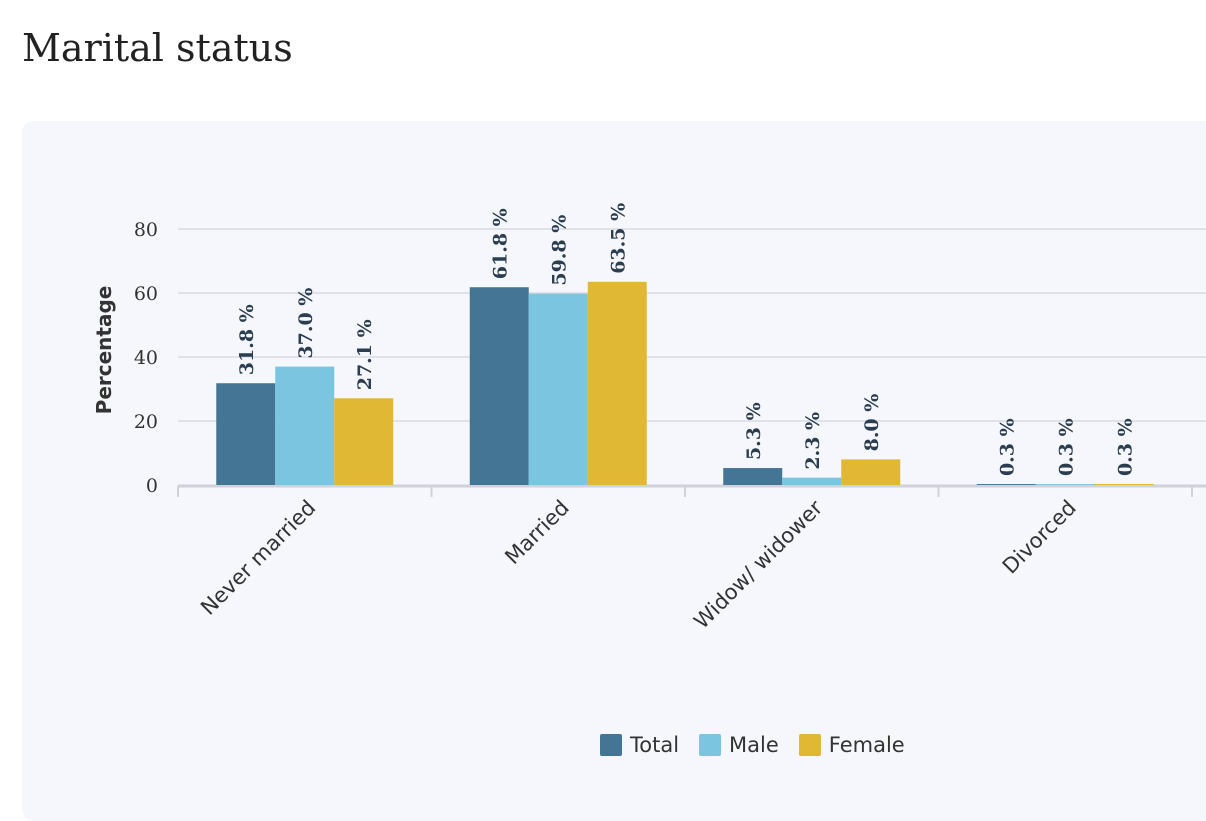 Image resolution: width=1206 pixels, height=821 pixels. Describe the element at coordinates (1125, 447) in the screenshot. I see `data-label-female-divorced: 0.3 %` at that location.